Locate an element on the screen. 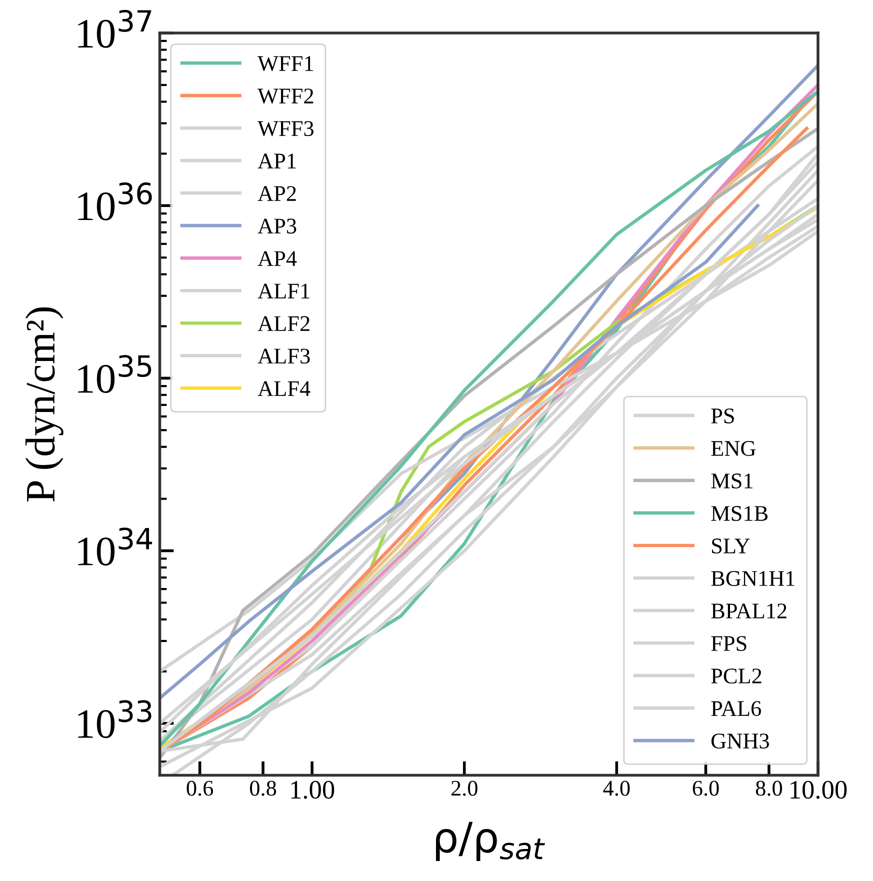 This screenshot has height=881, width=873. legend-label: AP2 is located at coordinates (277, 193).